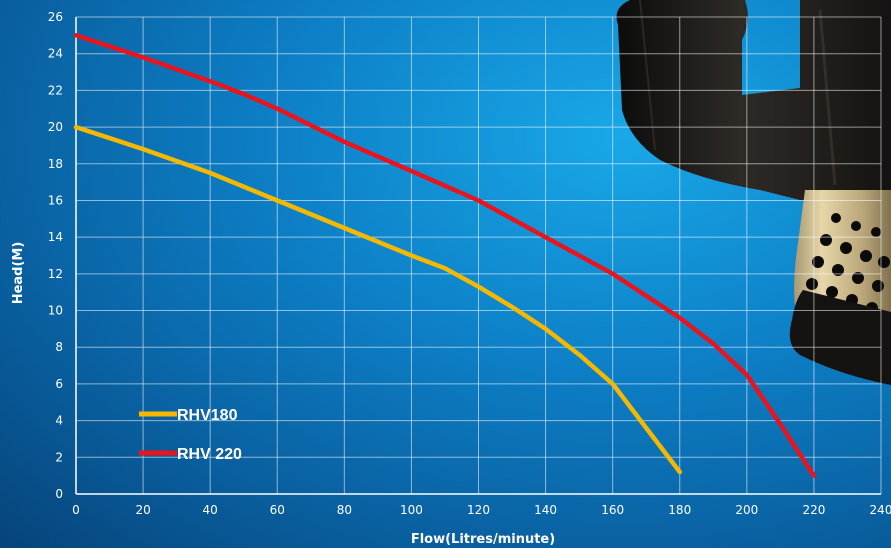  What do you see at coordinates (55, 17) in the screenshot?
I see `y-tick-label: 26` at bounding box center [55, 17].